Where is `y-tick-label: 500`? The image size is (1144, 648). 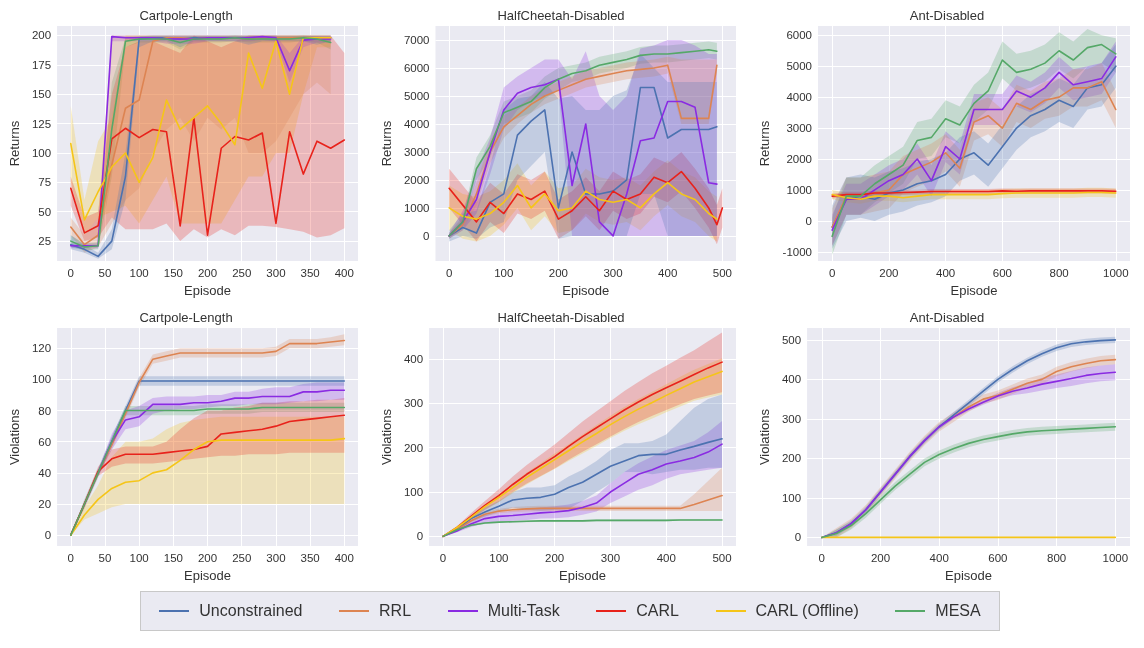 y-tick-label: 500 is located at coordinates (791, 339).